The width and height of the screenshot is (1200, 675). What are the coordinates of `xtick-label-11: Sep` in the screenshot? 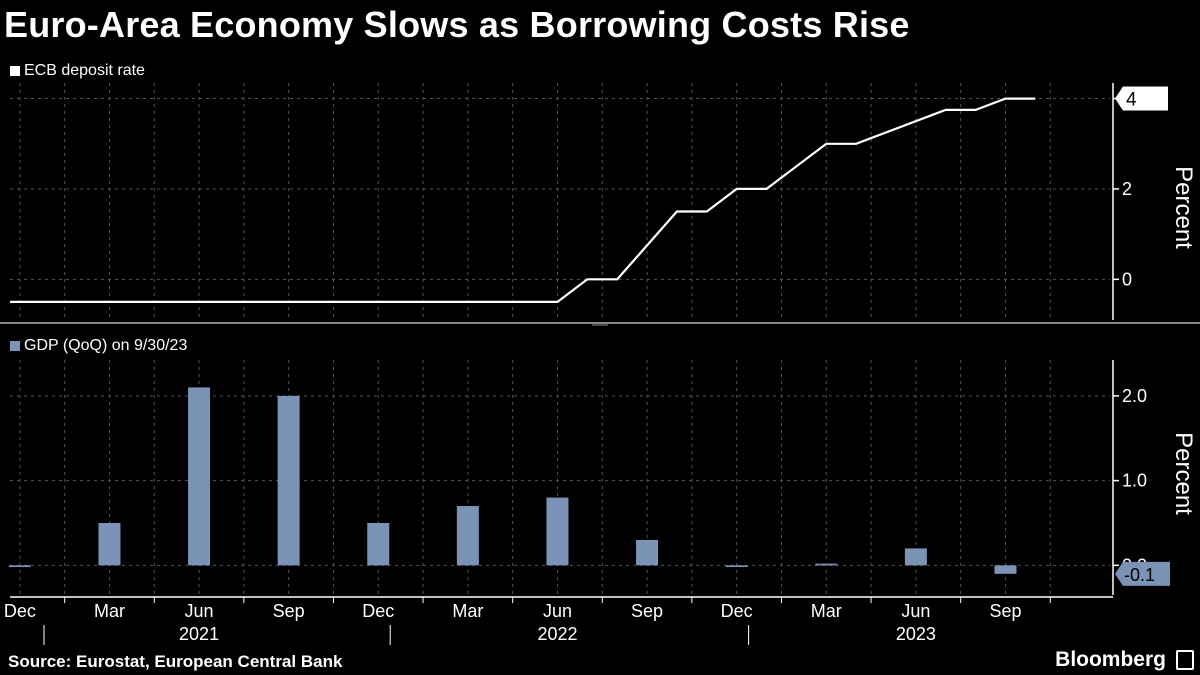 It's located at (1005, 611).